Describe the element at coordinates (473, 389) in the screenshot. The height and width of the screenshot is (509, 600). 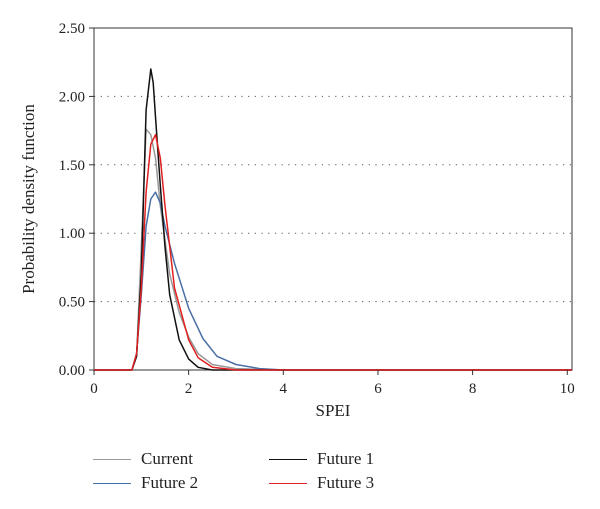
I see `x-tick-label-4: 8` at that location.